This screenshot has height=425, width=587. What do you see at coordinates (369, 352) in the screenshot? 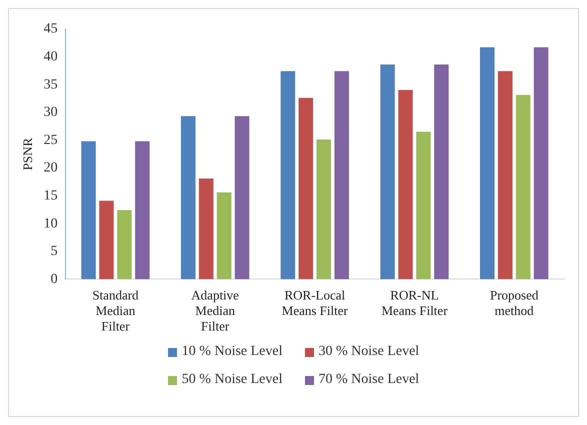
I see `legend-label: 30 % Noise Level` at bounding box center [369, 352].